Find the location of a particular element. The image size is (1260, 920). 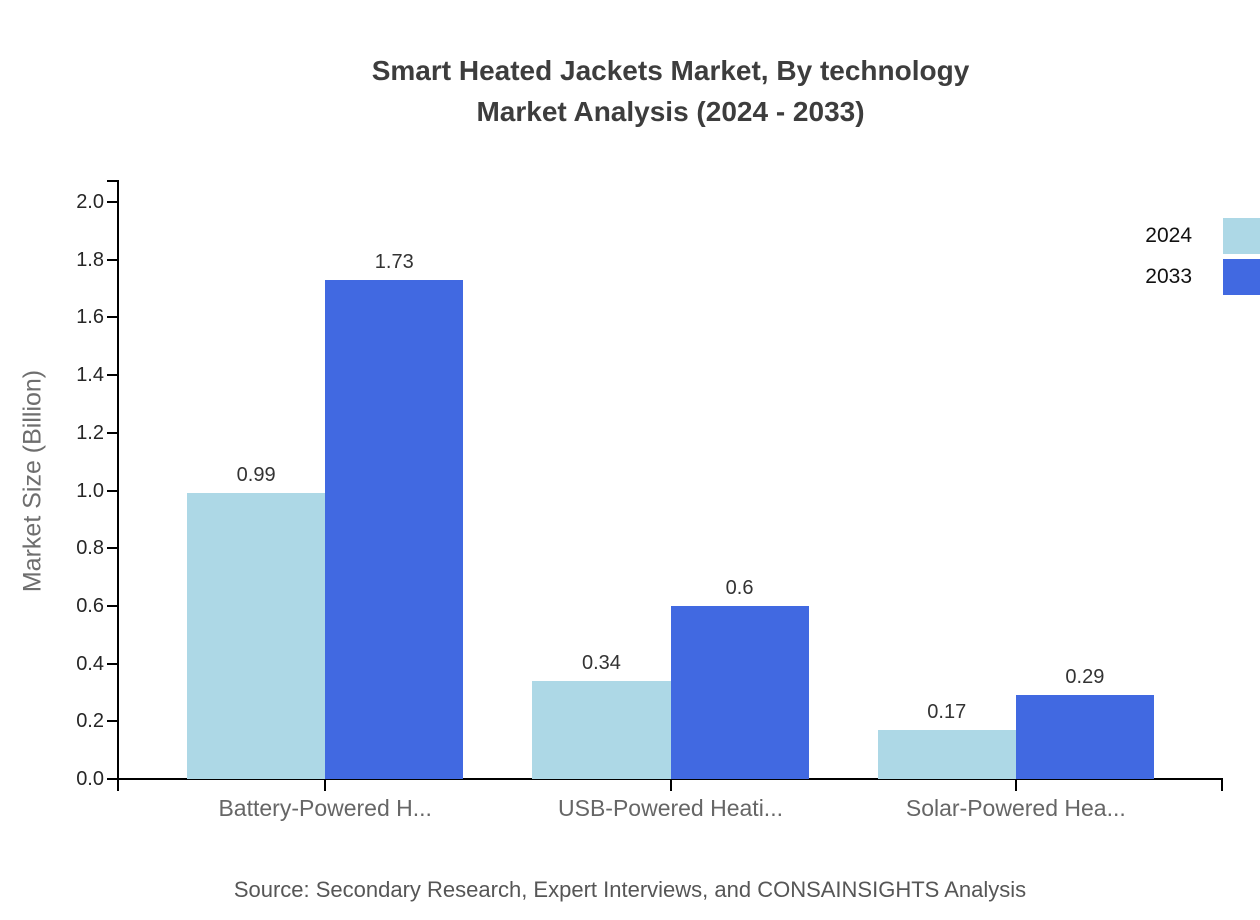

y-tick-label: 1.8 is located at coordinates (90, 259).